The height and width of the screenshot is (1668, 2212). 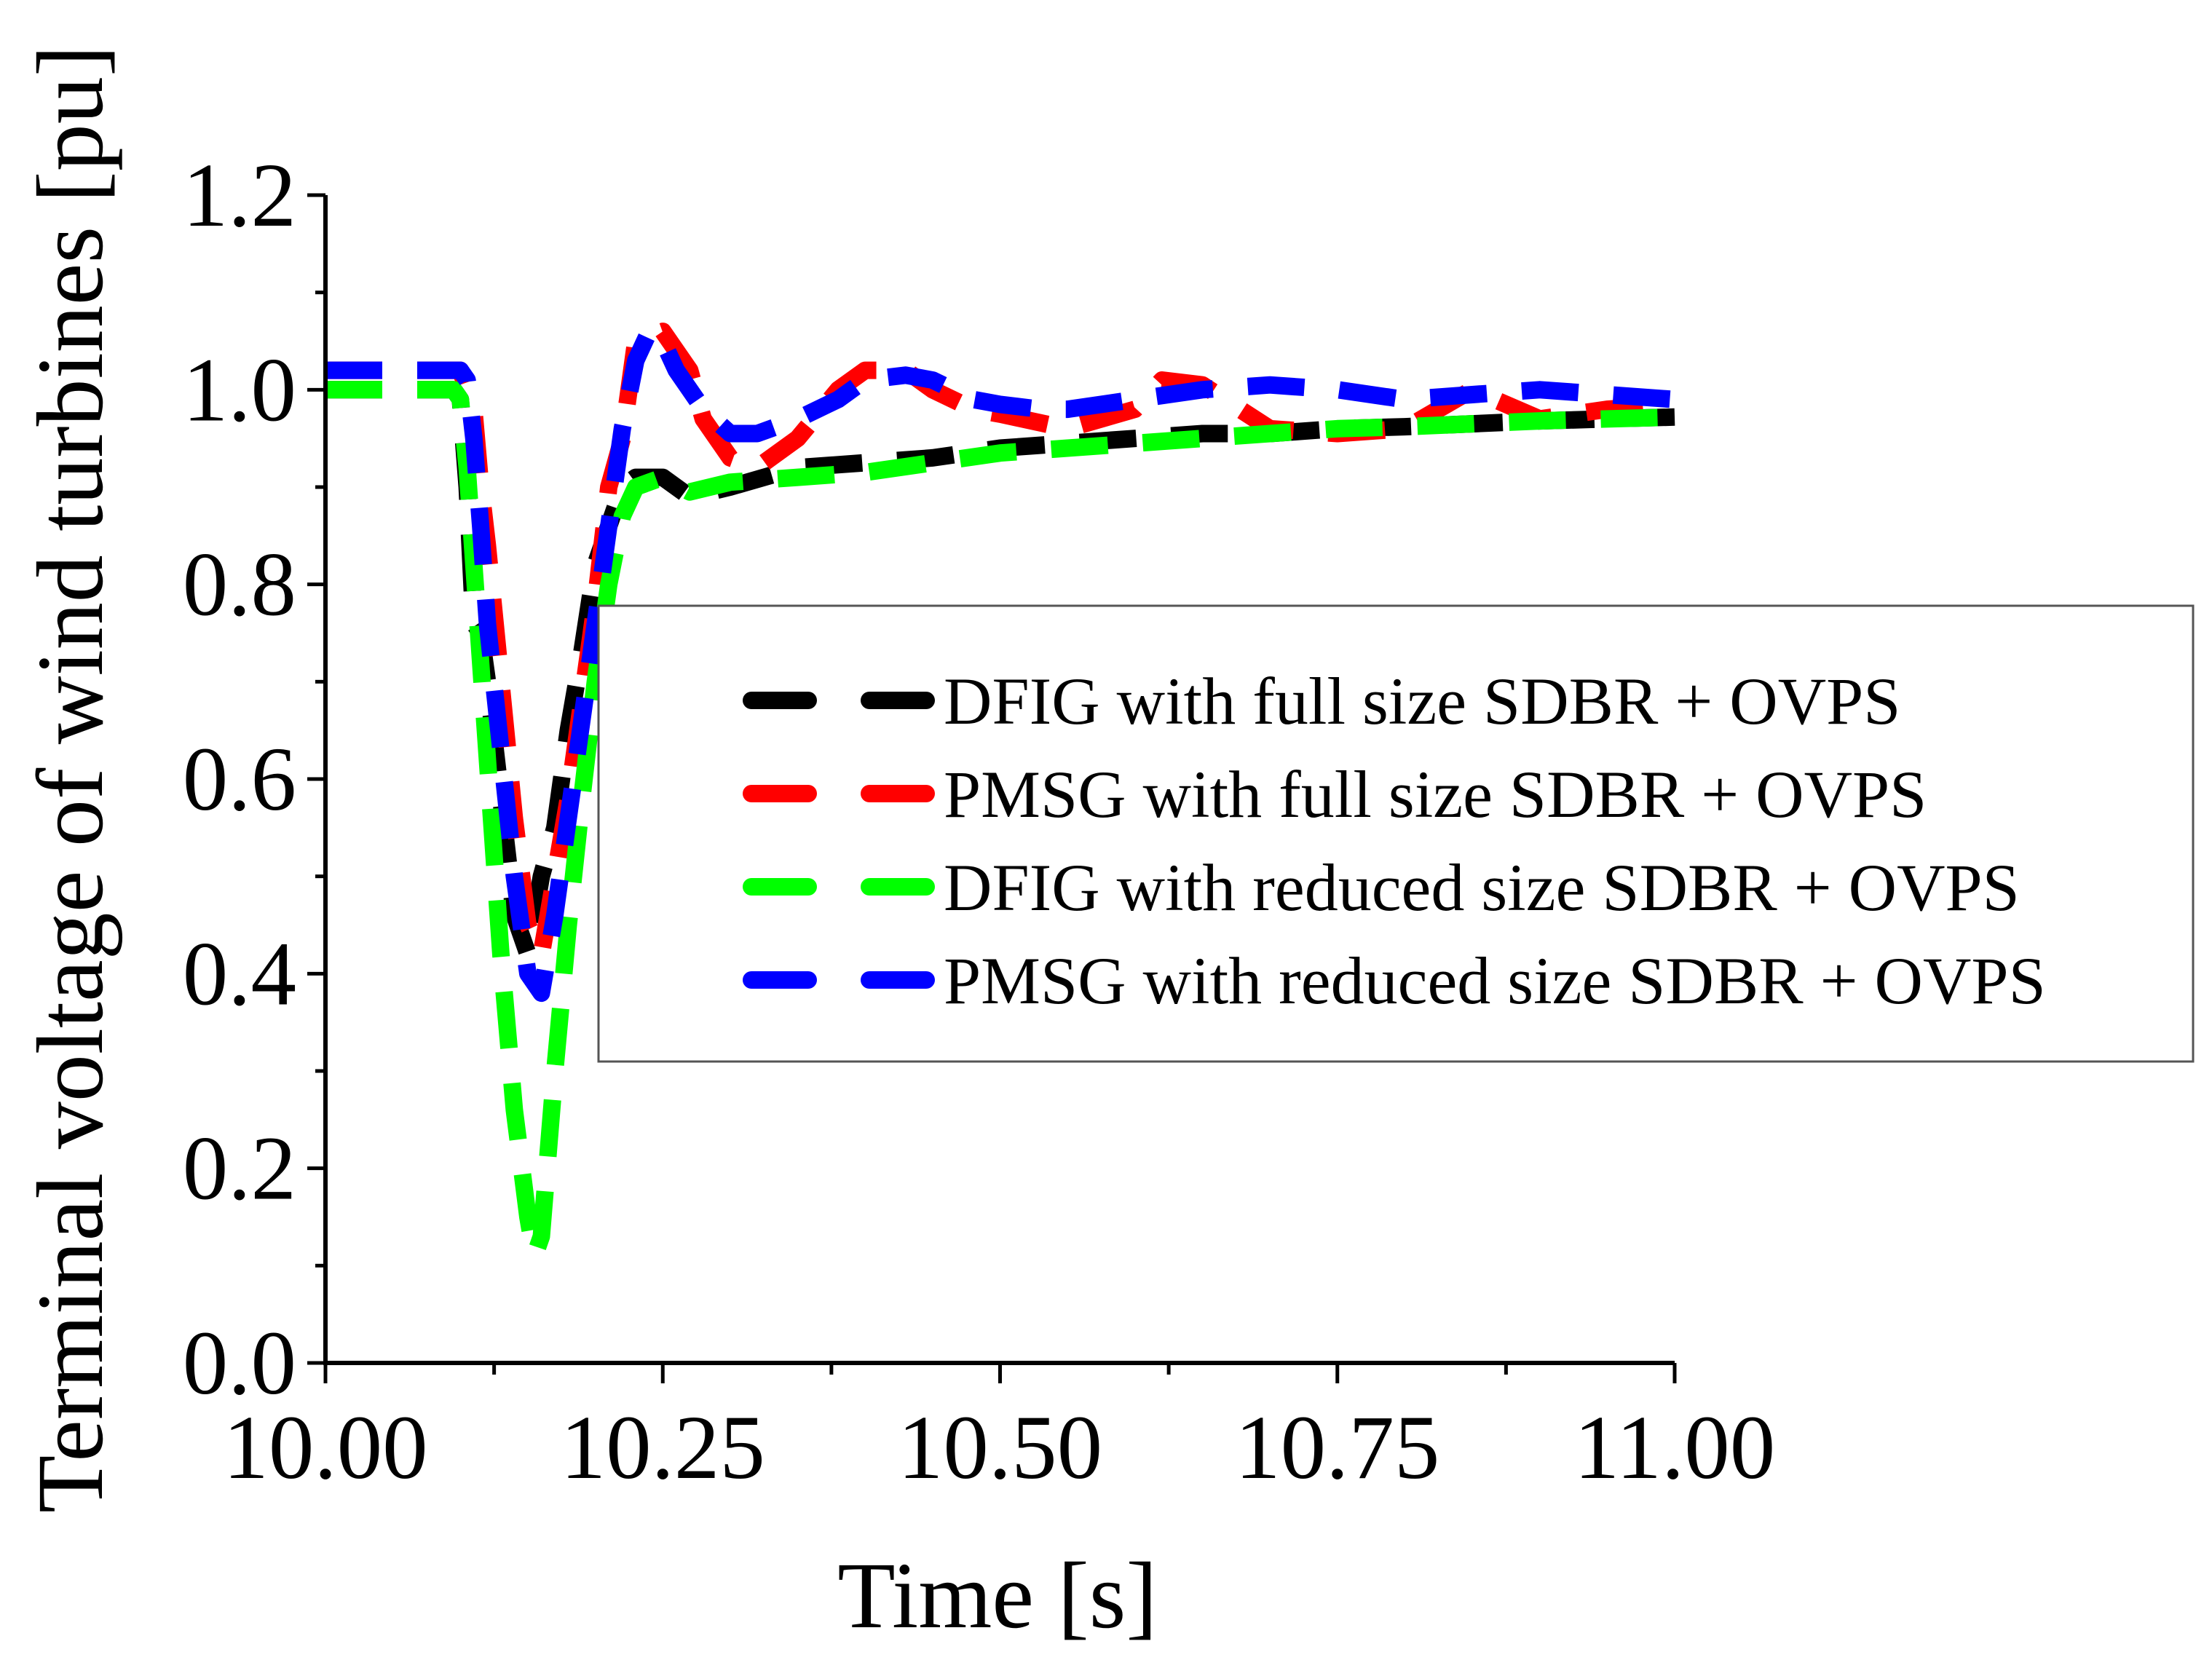 I want to click on y-axis-title: Terminal voltage of wind turbines [pu], so click(x=70, y=779).